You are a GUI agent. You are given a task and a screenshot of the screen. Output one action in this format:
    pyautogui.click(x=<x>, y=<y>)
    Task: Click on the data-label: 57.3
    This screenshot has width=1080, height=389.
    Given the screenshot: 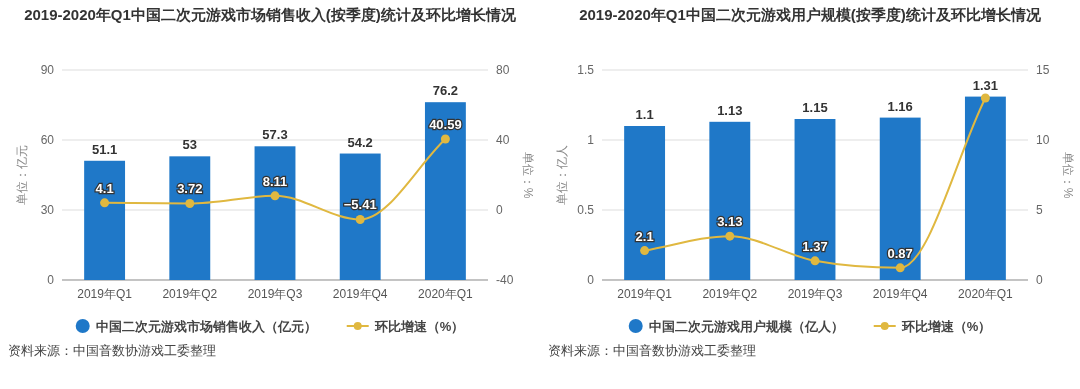 What is the action you would take?
    pyautogui.click(x=275, y=135)
    